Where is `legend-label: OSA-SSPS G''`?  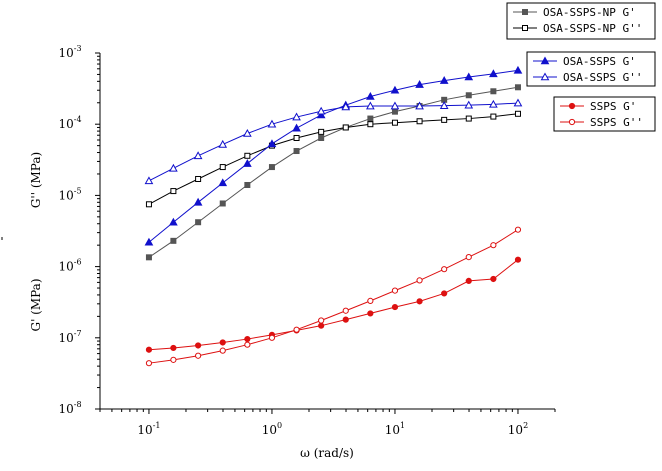 legend-label: OSA-SSPS G'' is located at coordinates (602, 77).